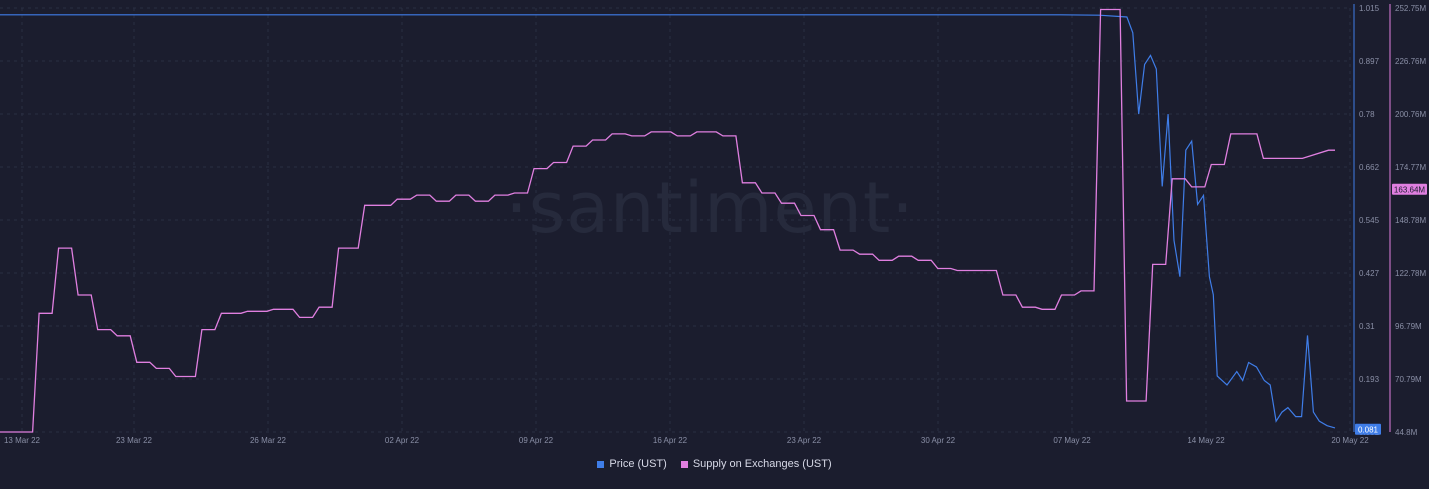 The image size is (1429, 489). I want to click on price-tick-label: 0.78, so click(1367, 114).